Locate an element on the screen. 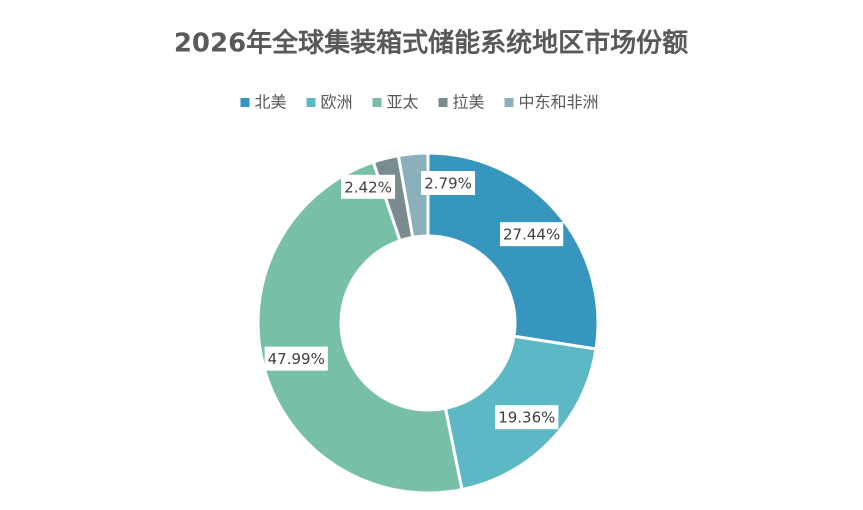 The height and width of the screenshot is (510, 863). data-label: 2.42% is located at coordinates (368, 187).